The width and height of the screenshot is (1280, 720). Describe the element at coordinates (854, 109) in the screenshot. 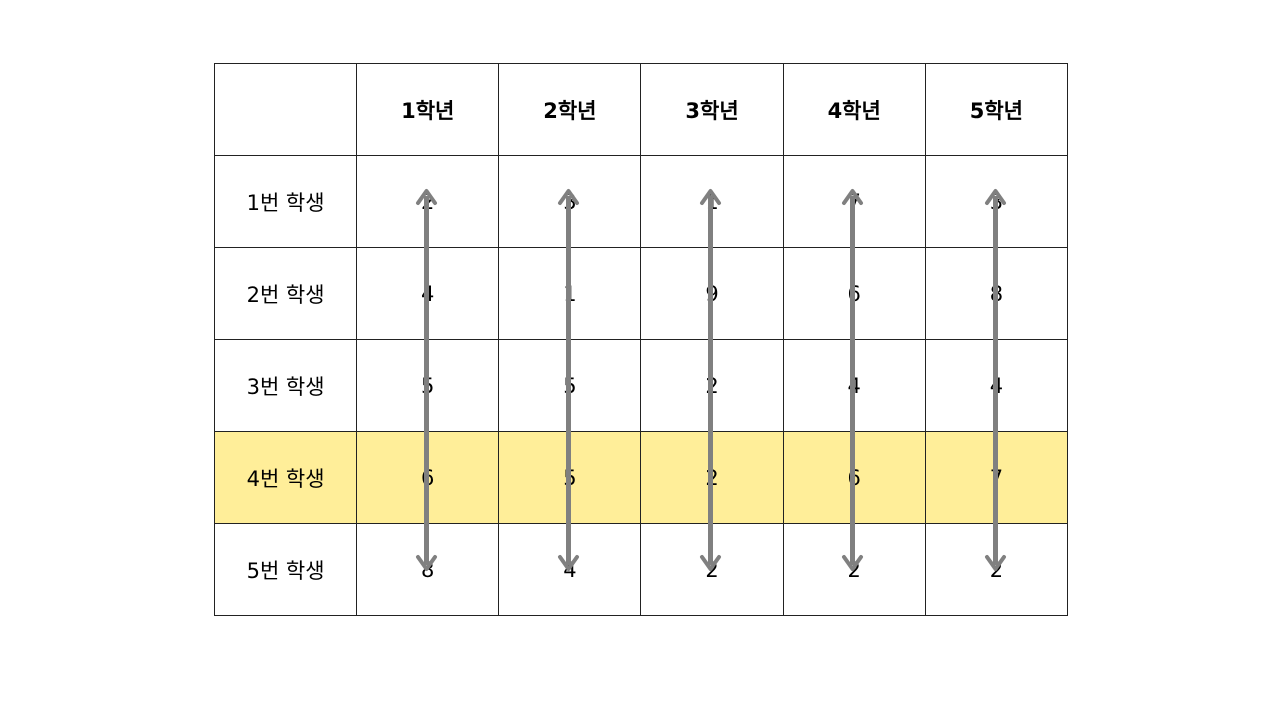

I see `column-header-grade-4: 4학년` at that location.